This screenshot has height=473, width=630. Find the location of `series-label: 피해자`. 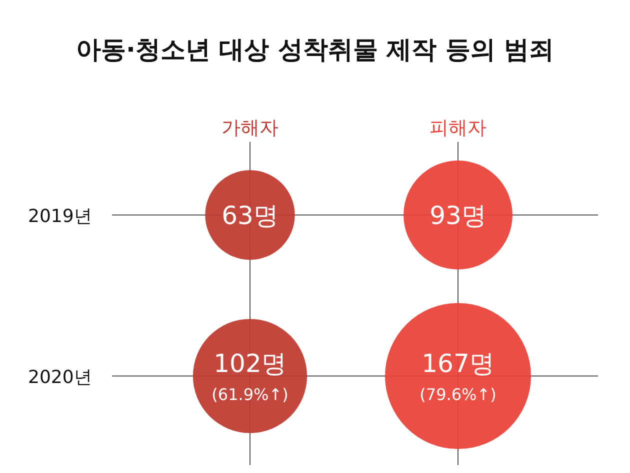

series-label: 피해자 is located at coordinates (458, 128).